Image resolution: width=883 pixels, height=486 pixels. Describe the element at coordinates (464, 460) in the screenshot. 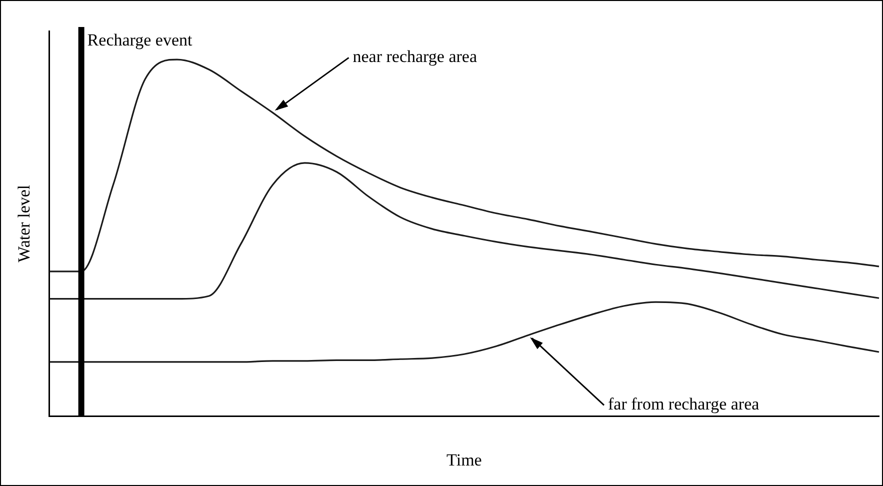

I see `x-axis-title: Time` at that location.